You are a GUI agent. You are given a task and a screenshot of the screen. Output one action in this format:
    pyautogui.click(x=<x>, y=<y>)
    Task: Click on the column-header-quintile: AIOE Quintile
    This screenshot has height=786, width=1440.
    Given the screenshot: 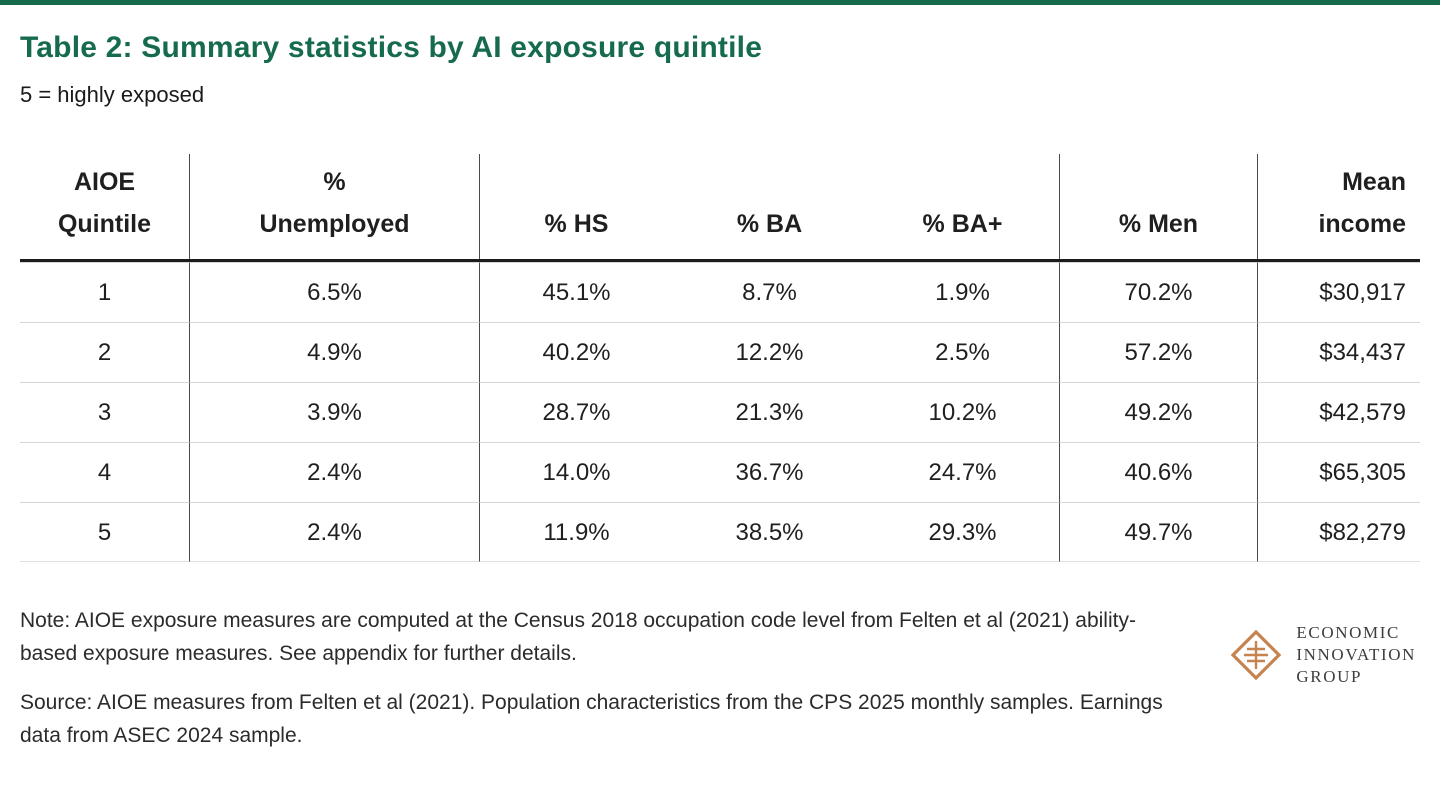 What is the action you would take?
    pyautogui.click(x=105, y=206)
    